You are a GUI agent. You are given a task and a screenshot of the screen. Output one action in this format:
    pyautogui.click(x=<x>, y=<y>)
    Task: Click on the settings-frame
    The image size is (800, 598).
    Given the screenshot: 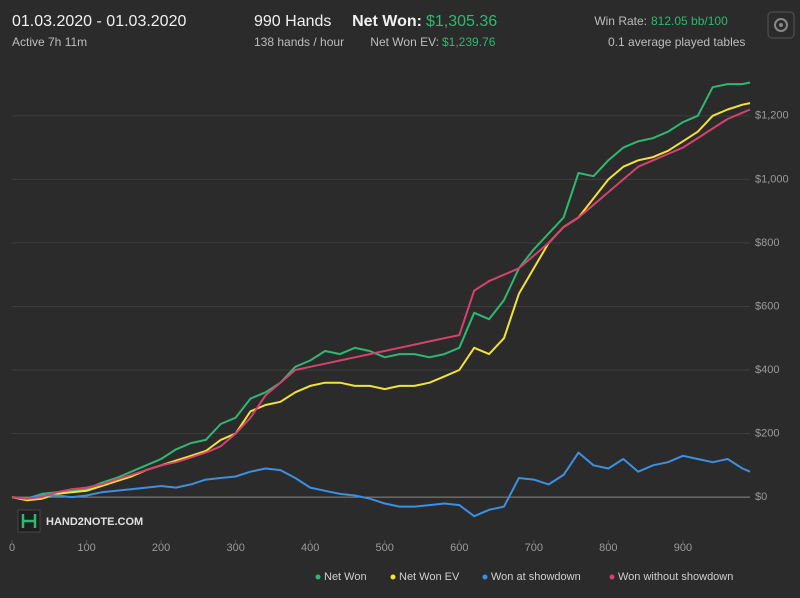 What is the action you would take?
    pyautogui.click(x=781, y=25)
    